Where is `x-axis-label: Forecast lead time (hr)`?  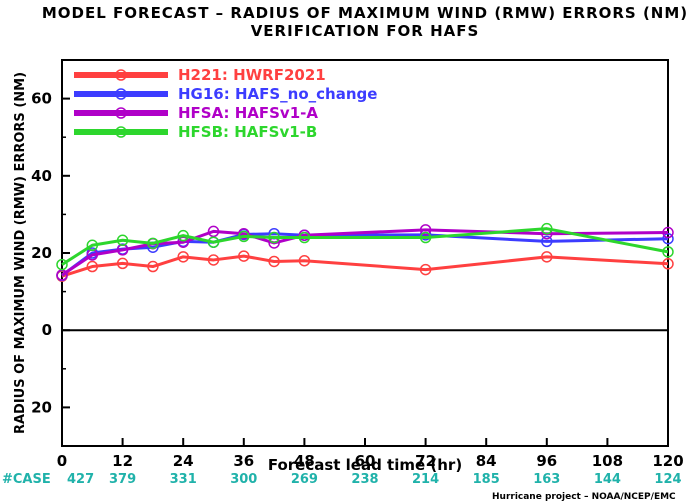 x-axis-label: Forecast lead time (hr) is located at coordinates (365, 465).